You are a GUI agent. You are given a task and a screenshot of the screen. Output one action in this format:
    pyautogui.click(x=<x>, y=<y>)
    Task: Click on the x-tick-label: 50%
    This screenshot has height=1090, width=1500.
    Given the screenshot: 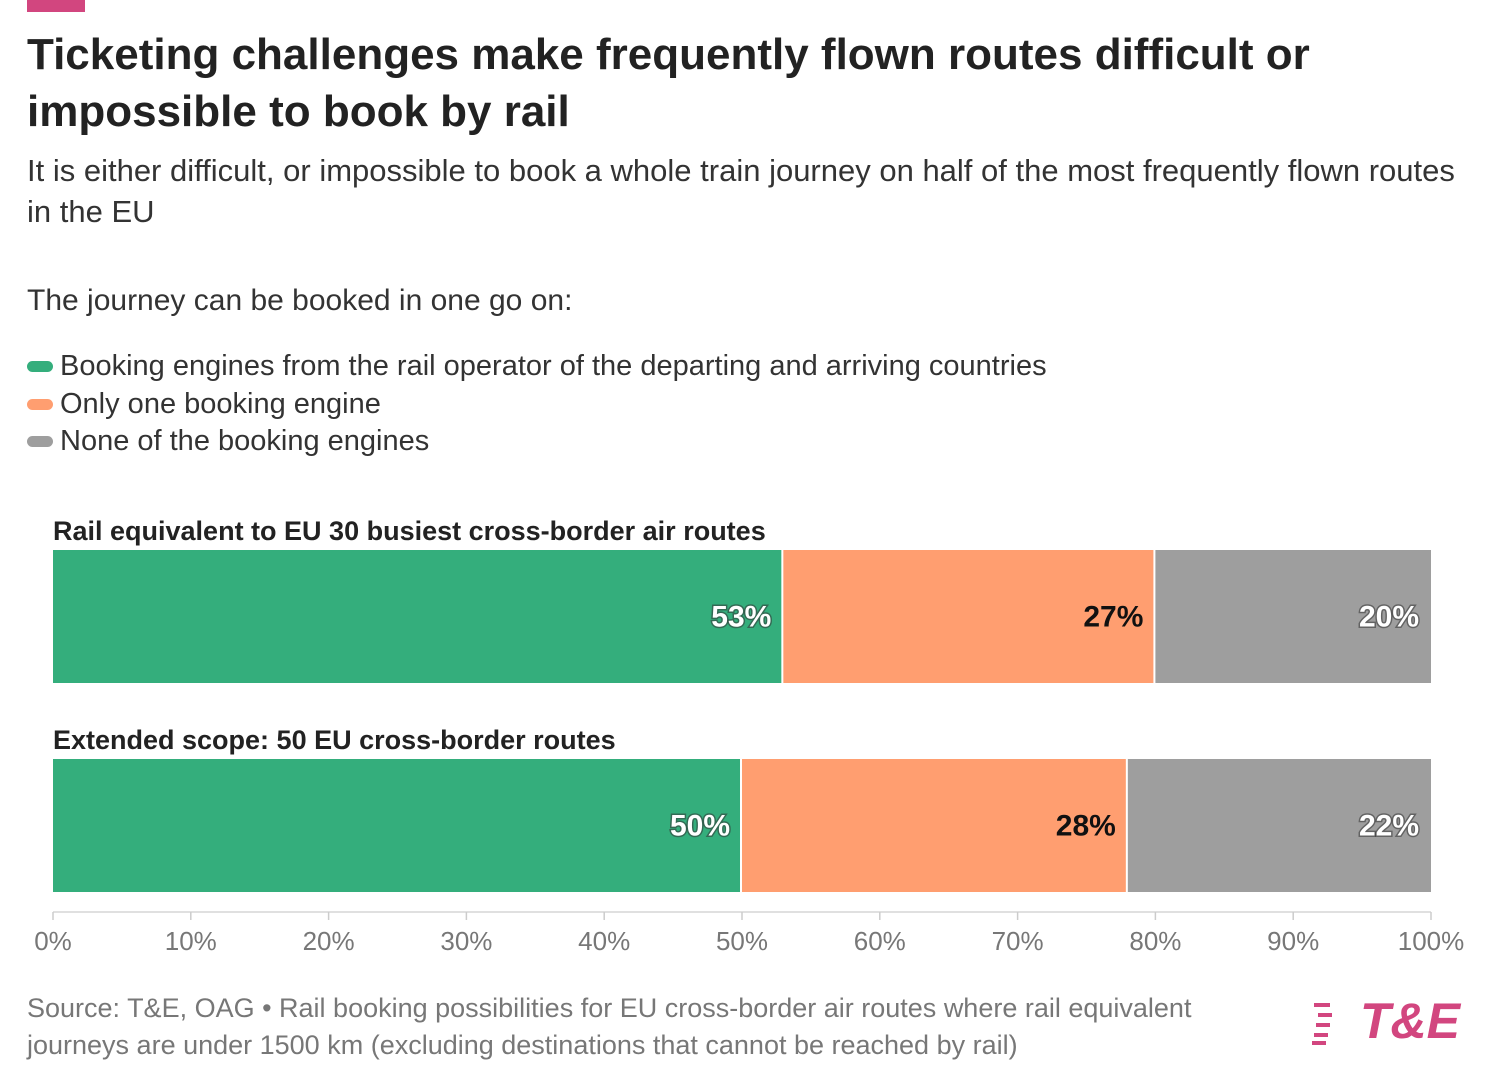 What is the action you would take?
    pyautogui.click(x=742, y=941)
    